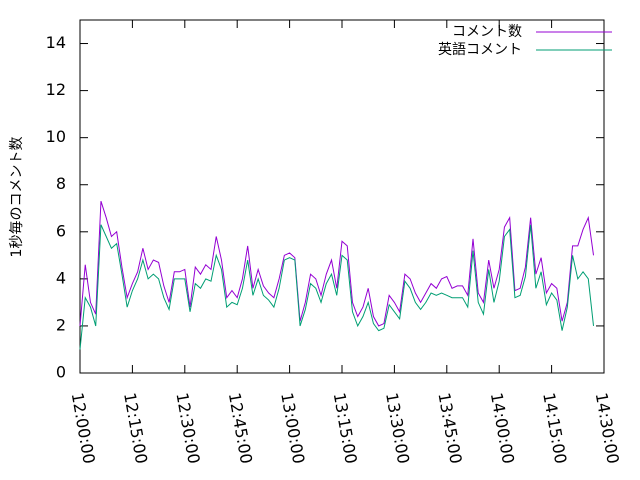 This screenshot has width=640, height=480. Describe the element at coordinates (61, 183) in the screenshot. I see `y-tick-label: 8` at that location.